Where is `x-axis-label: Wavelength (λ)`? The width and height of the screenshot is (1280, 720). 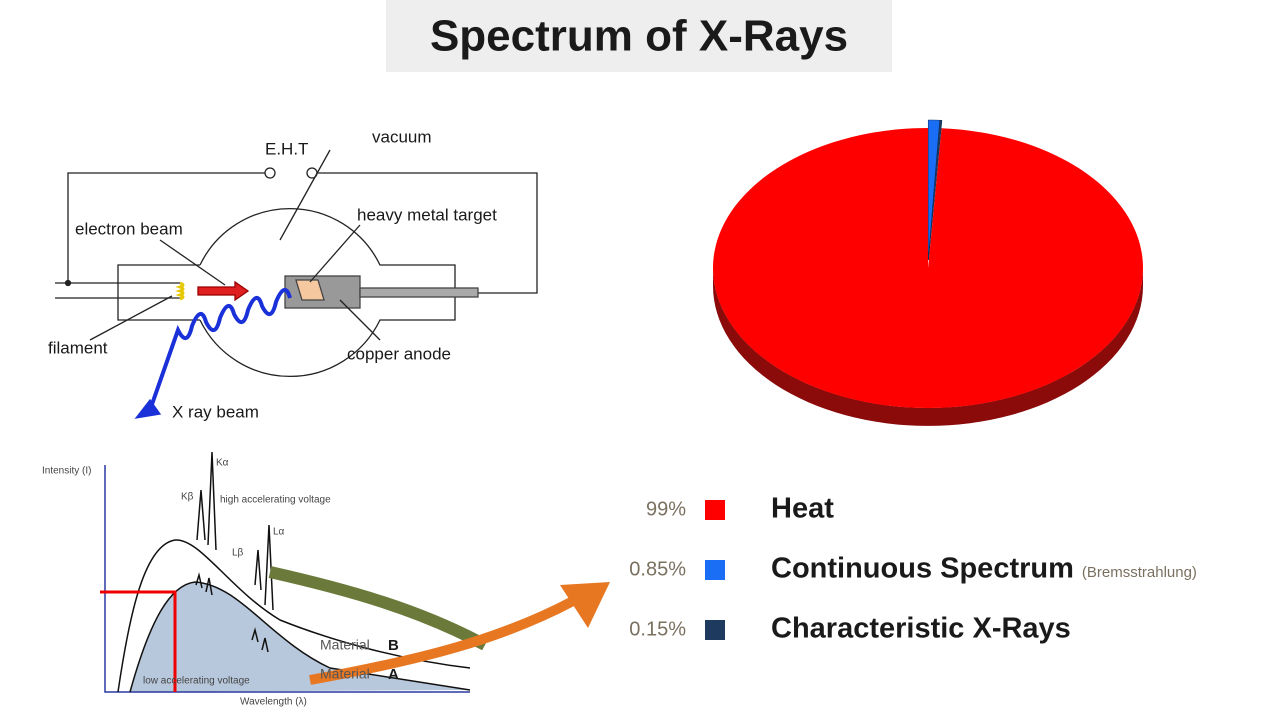 x-axis-label: Wavelength (λ) is located at coordinates (273, 702).